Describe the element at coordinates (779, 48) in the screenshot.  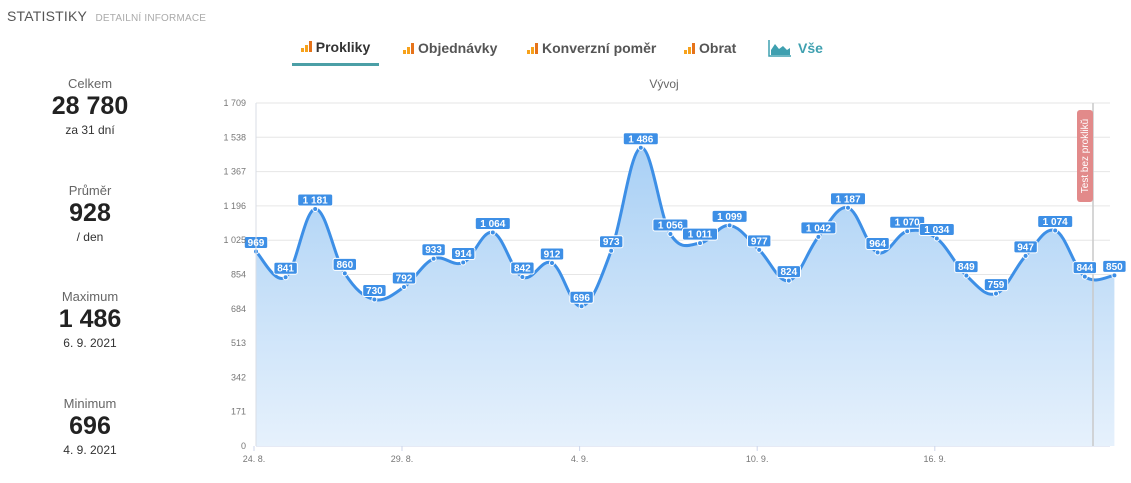
I see `area-chart-icon` at that location.